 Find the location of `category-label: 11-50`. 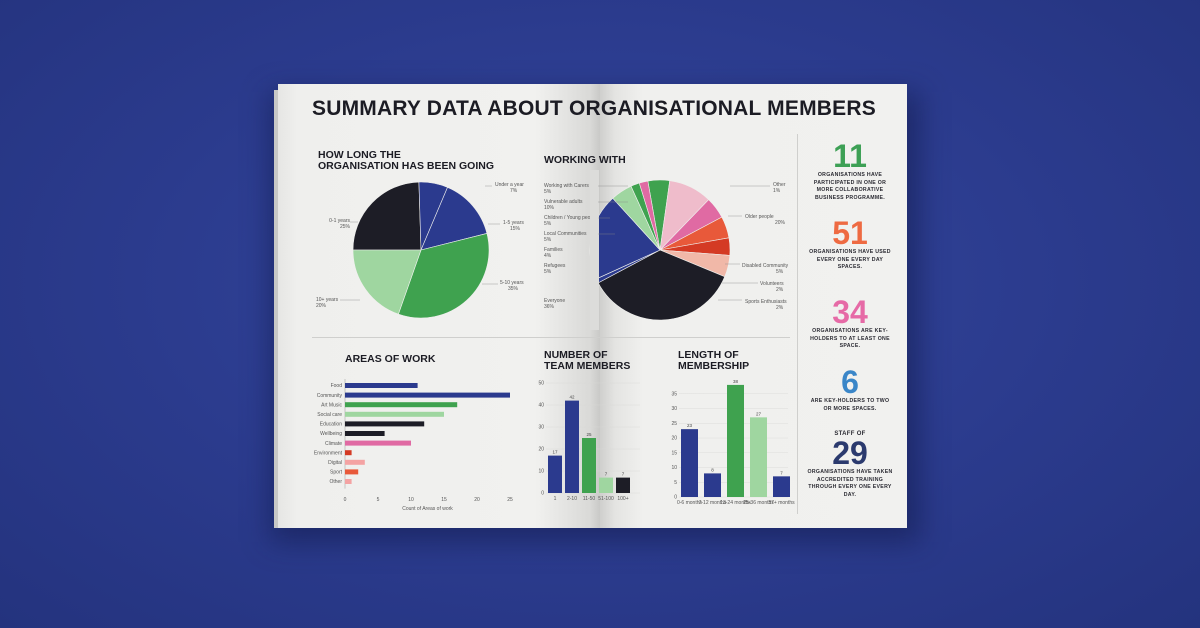

category-label: 11-50 is located at coordinates (589, 499).